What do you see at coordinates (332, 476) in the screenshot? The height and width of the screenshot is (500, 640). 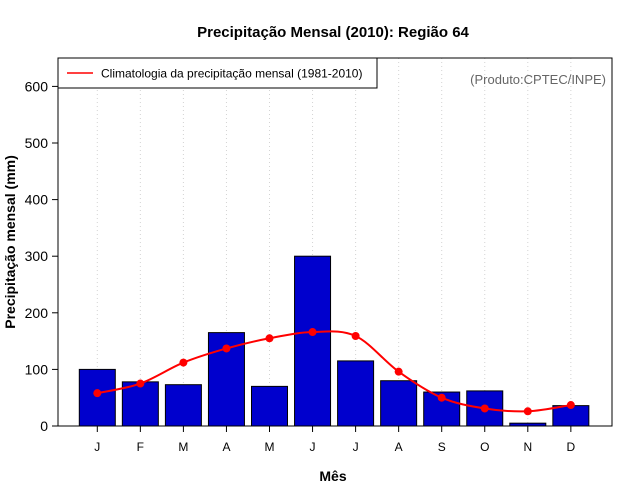 I see `x-axis-label: Mês` at bounding box center [332, 476].